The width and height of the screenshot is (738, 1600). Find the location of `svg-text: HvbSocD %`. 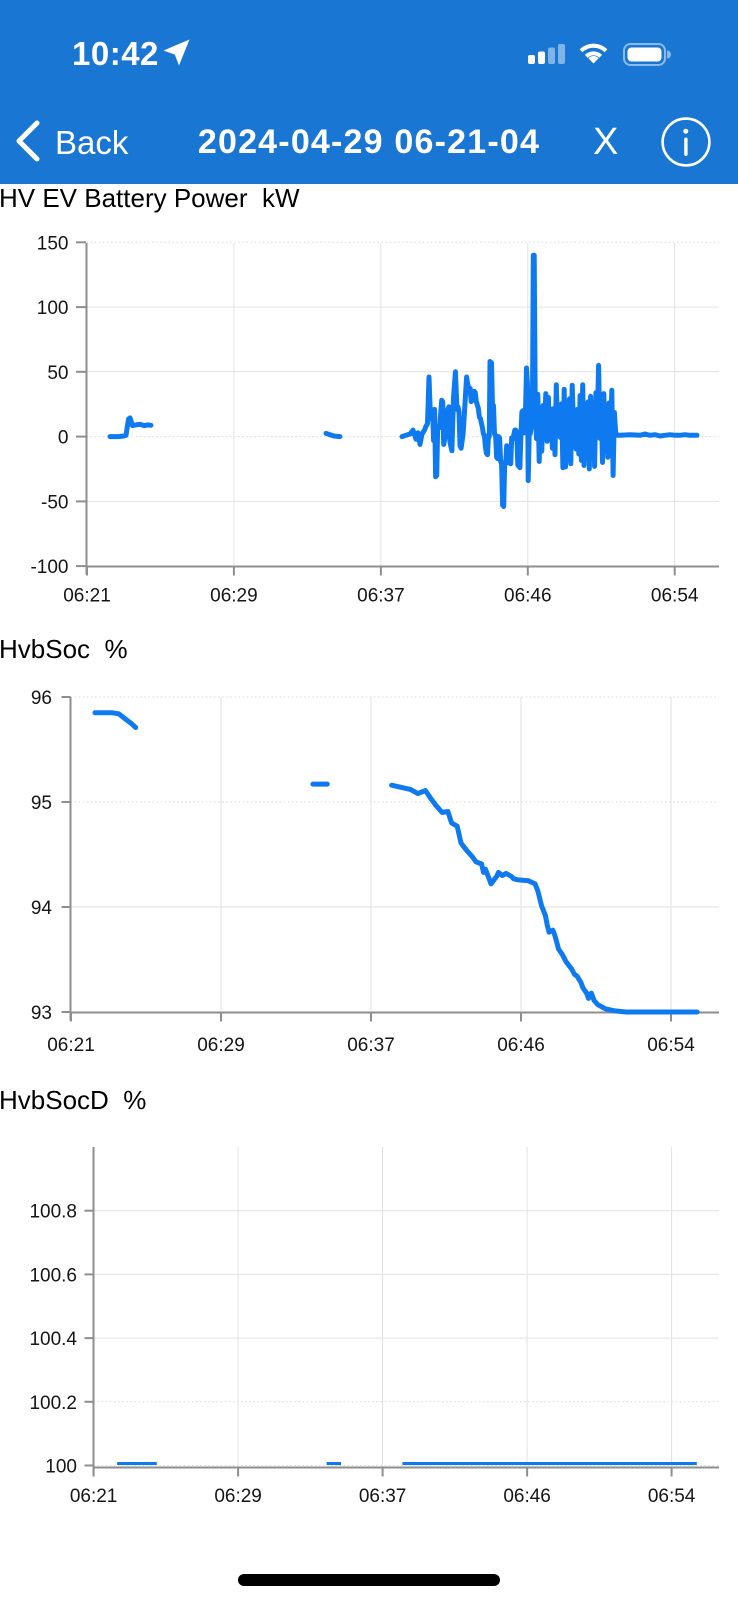

svg-text: HvbSocD % is located at coordinates (73, 1100).